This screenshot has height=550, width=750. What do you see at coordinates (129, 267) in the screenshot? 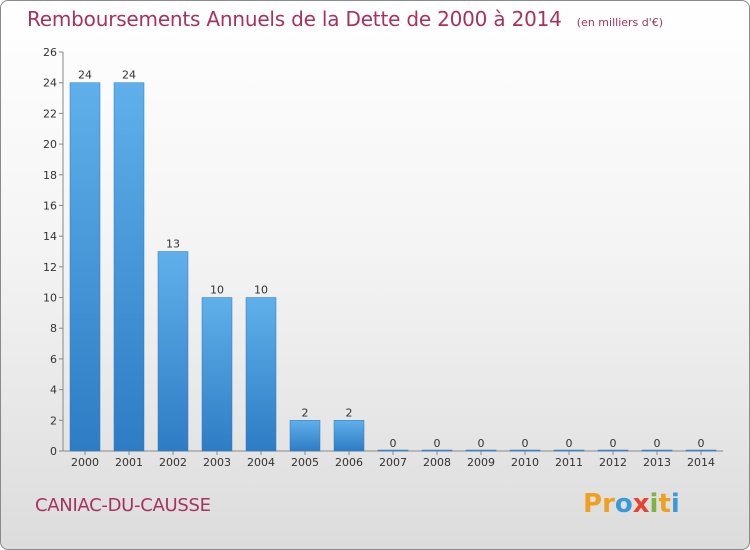
I see `bar-2001` at bounding box center [129, 267].